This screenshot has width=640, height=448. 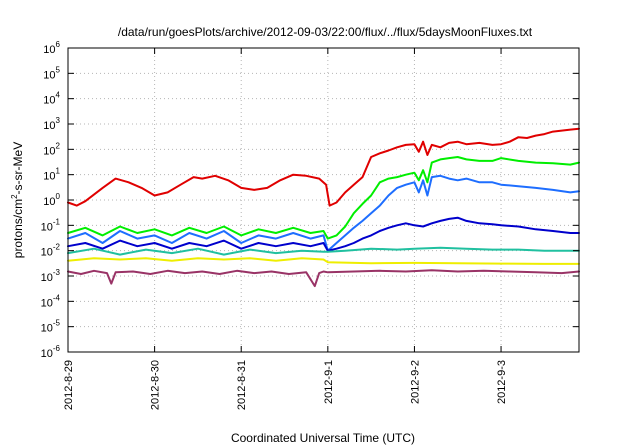 I want to click on y-tick-label: 10⁵, so click(x=51, y=73).